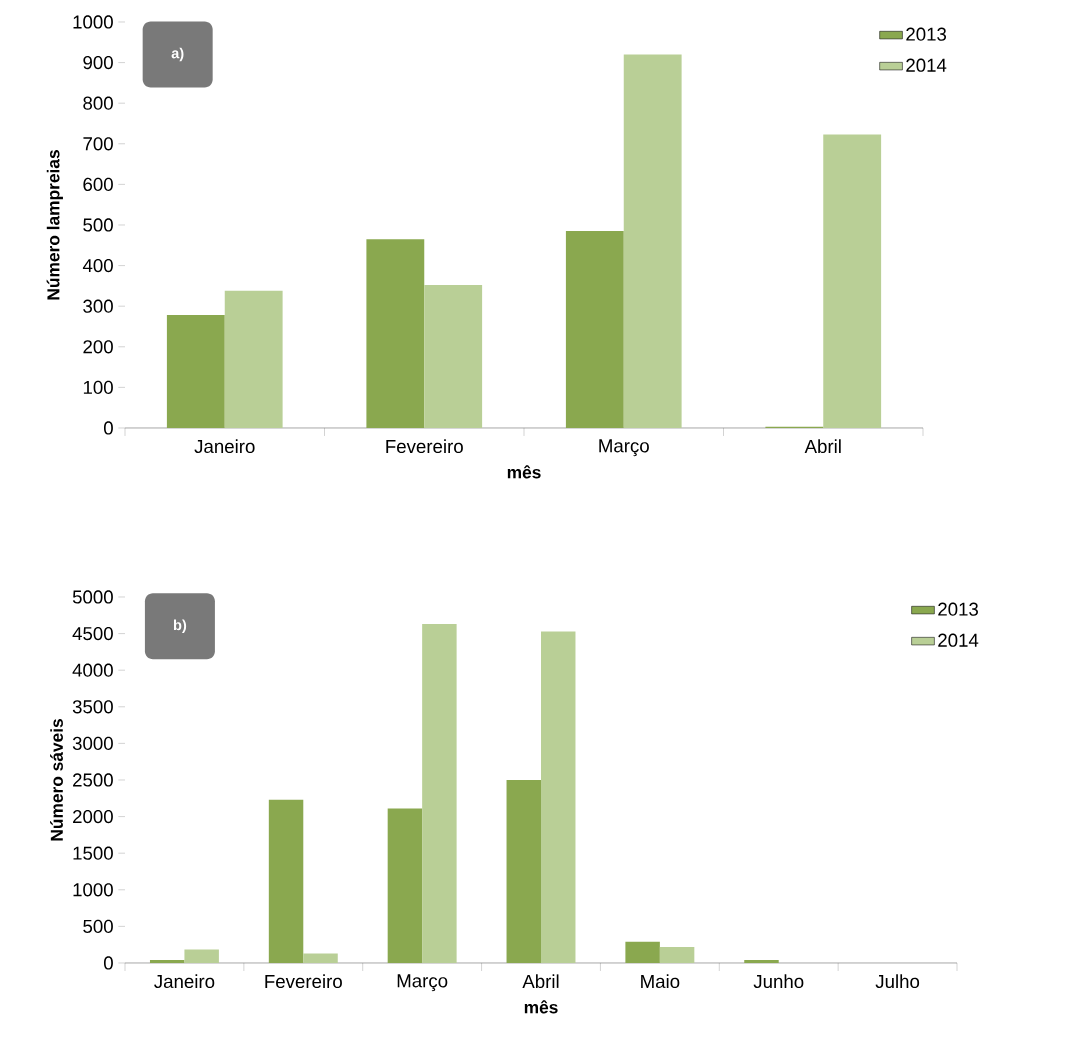  I want to click on y-tick-label: 5000, so click(92, 597).